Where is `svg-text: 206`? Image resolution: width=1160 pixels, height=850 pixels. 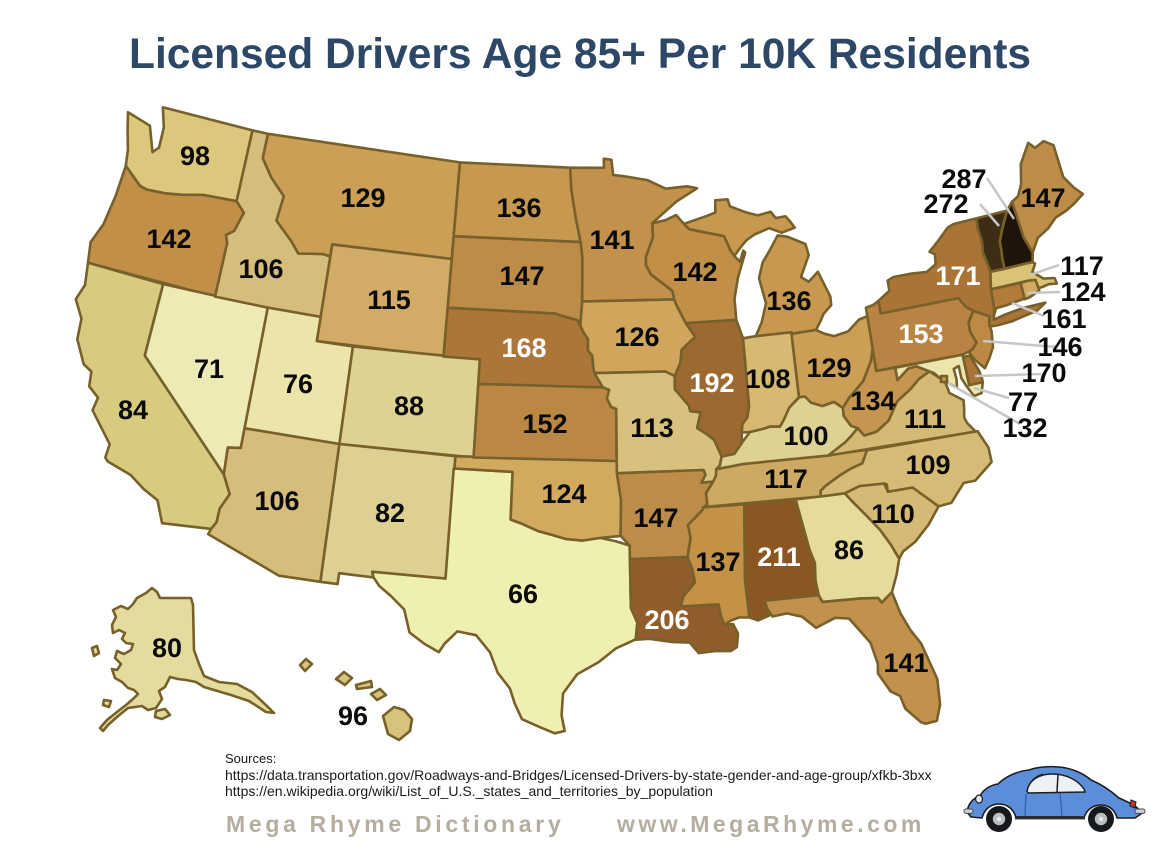 svg-text: 206 is located at coordinates (666, 620).